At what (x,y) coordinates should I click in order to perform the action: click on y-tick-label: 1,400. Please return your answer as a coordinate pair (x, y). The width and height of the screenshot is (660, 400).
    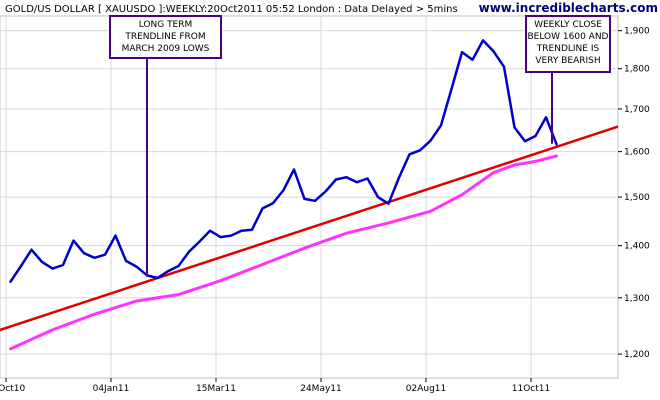
    Looking at the image, I should click on (637, 247).